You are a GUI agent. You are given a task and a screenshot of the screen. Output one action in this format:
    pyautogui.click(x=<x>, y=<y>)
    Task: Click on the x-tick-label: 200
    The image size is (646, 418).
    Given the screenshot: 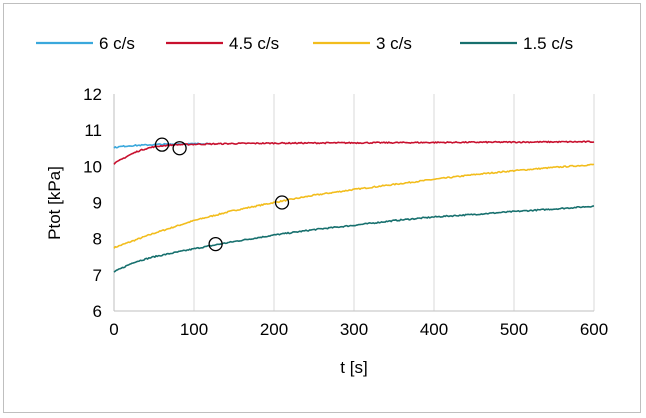 What is the action you would take?
    pyautogui.click(x=274, y=329)
    